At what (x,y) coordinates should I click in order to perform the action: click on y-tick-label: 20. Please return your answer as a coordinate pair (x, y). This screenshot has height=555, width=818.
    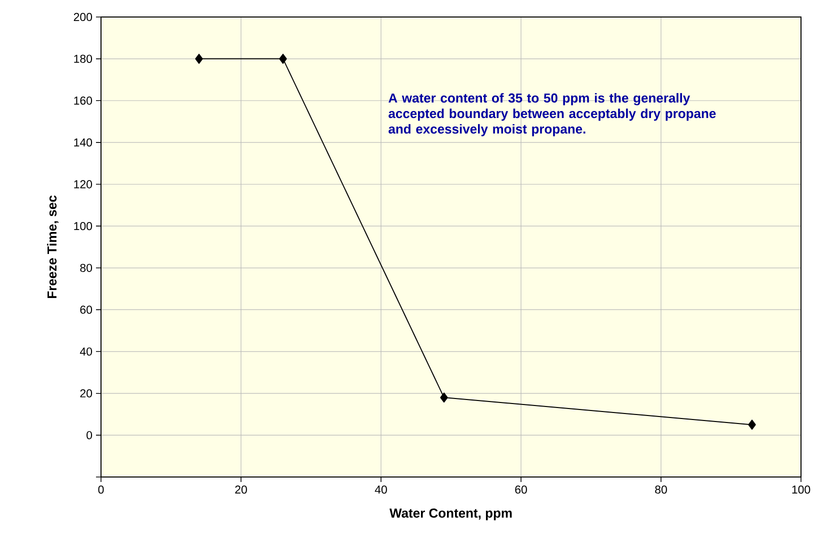
    Looking at the image, I should click on (86, 393).